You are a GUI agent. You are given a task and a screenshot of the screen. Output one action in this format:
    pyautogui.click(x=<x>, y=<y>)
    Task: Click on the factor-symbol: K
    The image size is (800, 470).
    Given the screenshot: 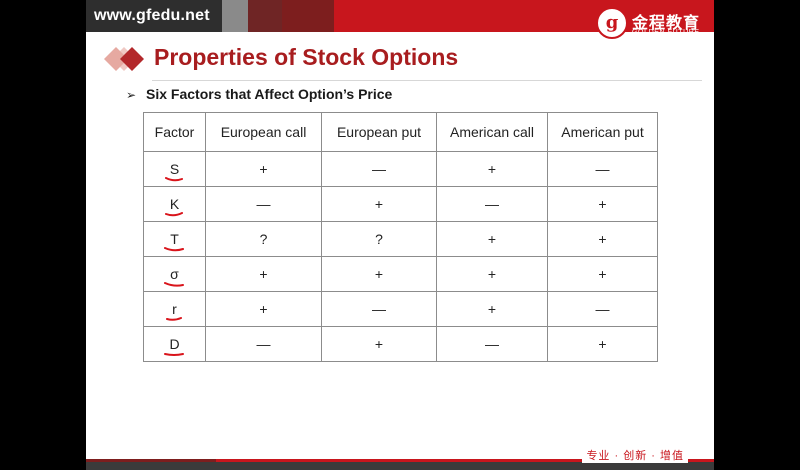 What is the action you would take?
    pyautogui.click(x=174, y=204)
    